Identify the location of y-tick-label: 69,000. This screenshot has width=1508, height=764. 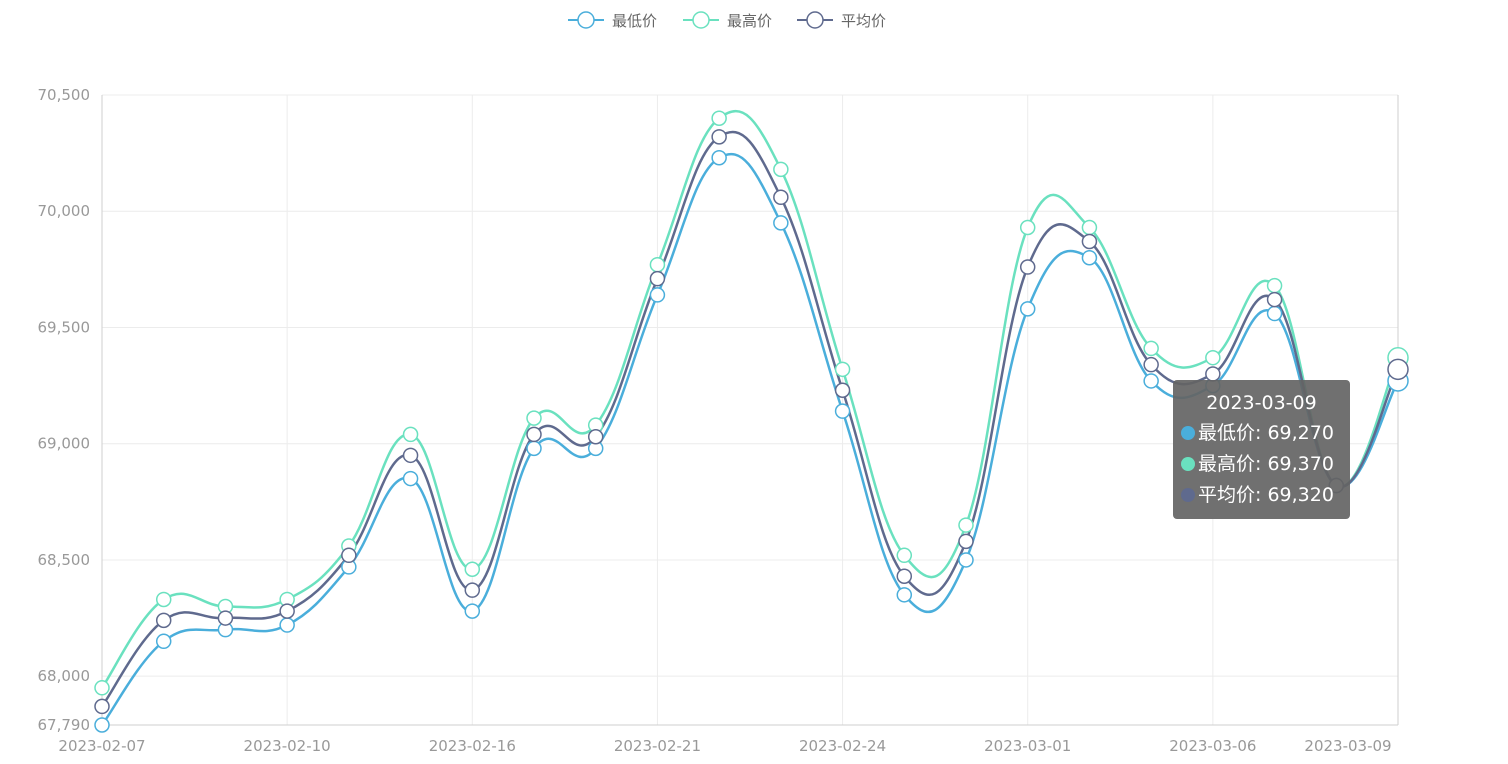
(64, 444).